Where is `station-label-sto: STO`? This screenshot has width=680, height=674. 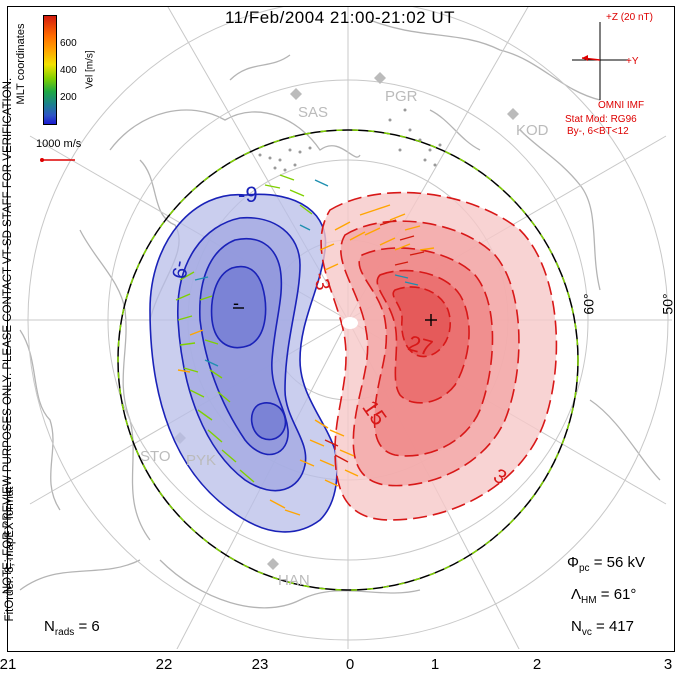 station-label-sto: STO is located at coordinates (155, 456).